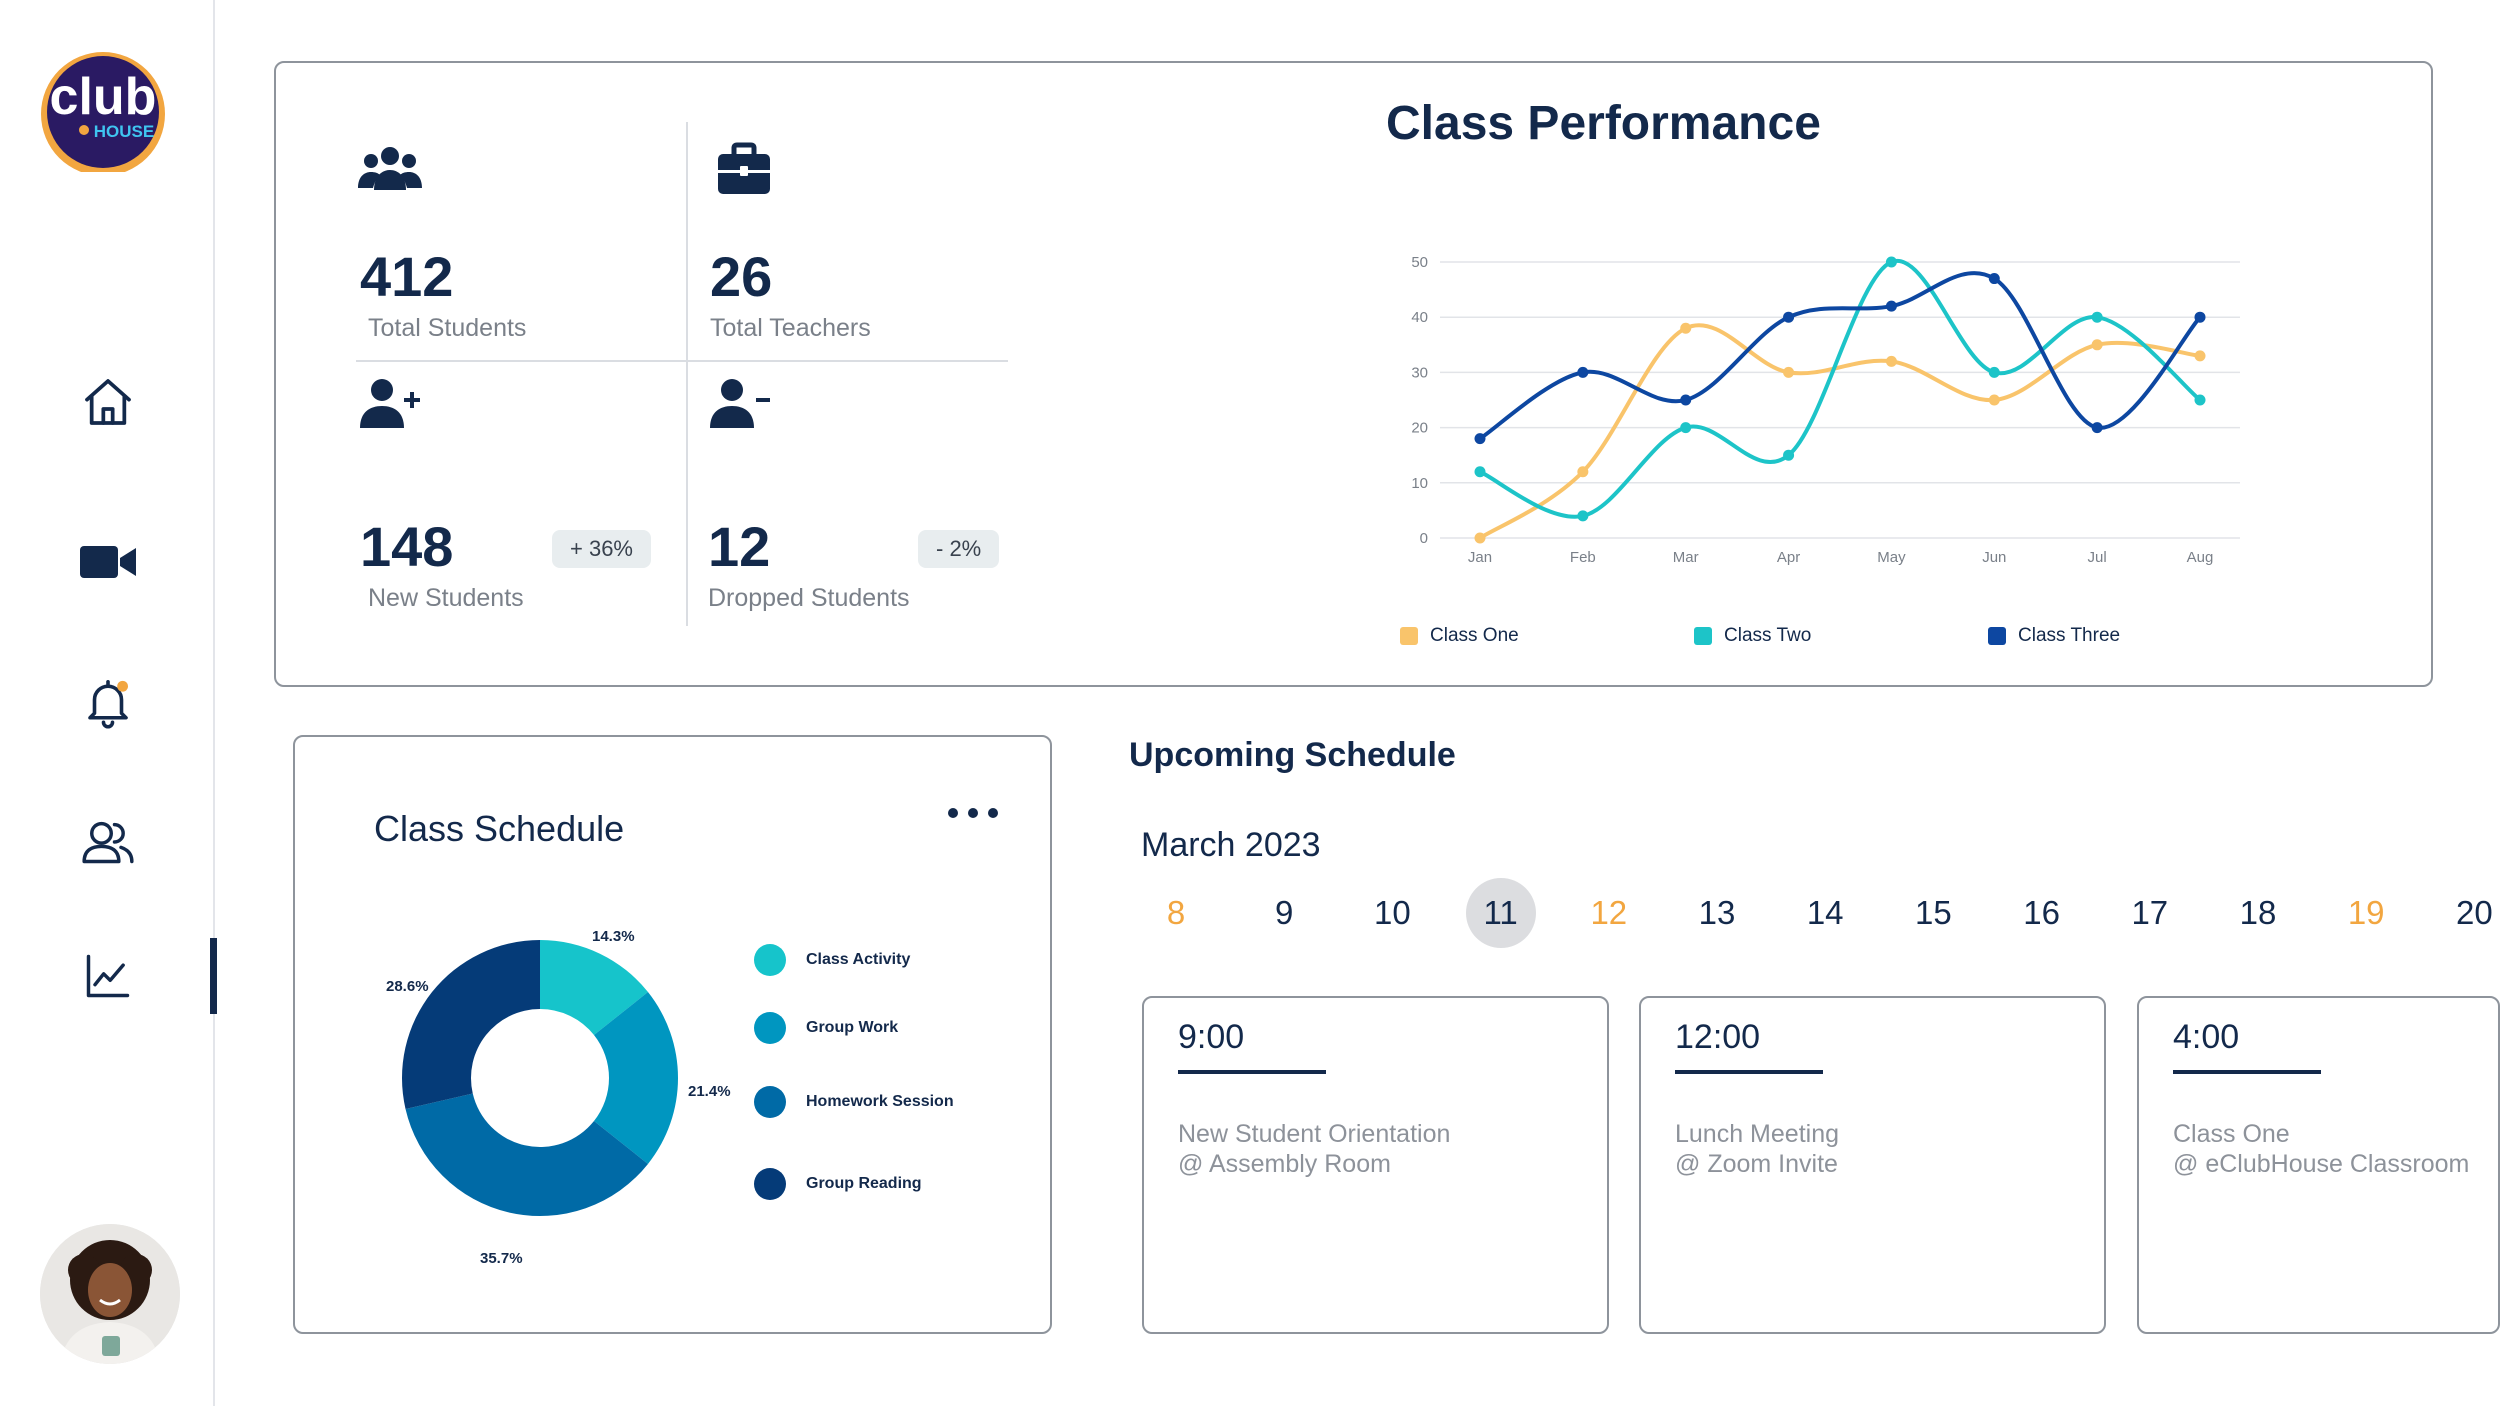 Image resolution: width=2500 pixels, height=1406 pixels. What do you see at coordinates (390, 168) in the screenshot?
I see `users-group-icon` at bounding box center [390, 168].